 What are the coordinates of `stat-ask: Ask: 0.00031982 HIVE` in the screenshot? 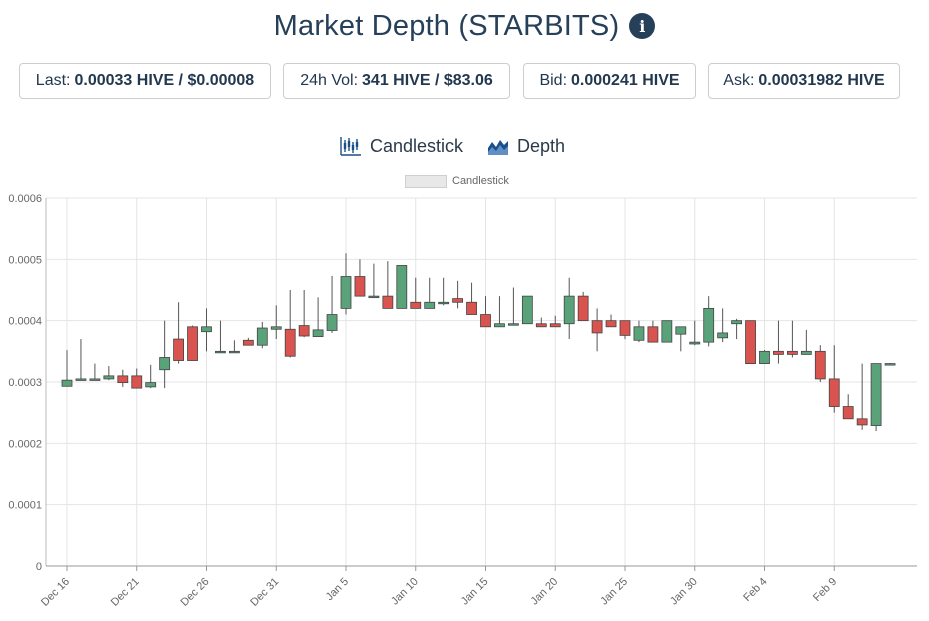 It's located at (804, 81).